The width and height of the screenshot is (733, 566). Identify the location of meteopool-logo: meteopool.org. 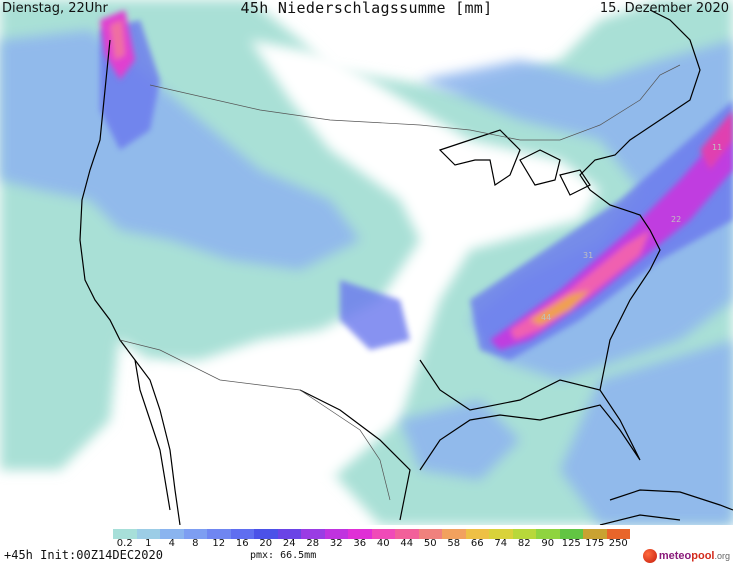
(686, 556).